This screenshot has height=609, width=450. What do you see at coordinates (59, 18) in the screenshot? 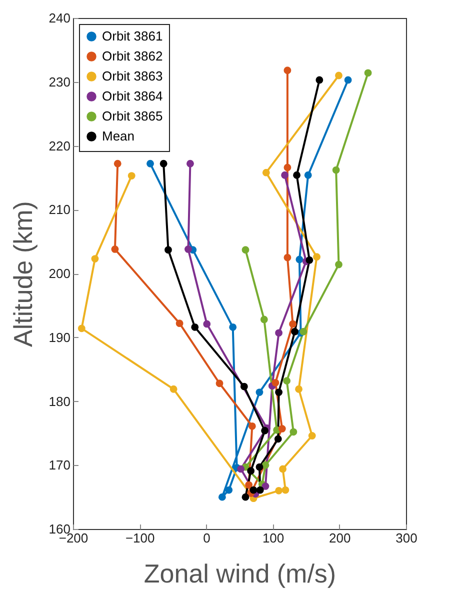
I see `y-tick-label: 240` at bounding box center [59, 18].